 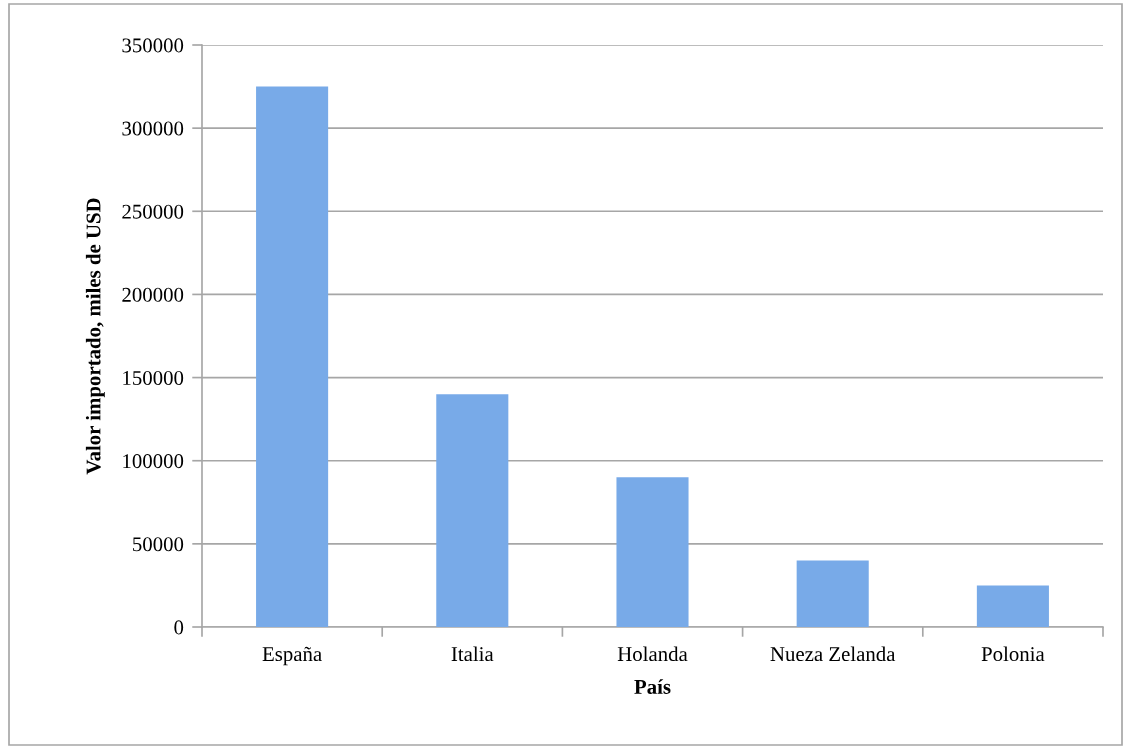 I want to click on y-tick-label: 250000, so click(x=153, y=211).